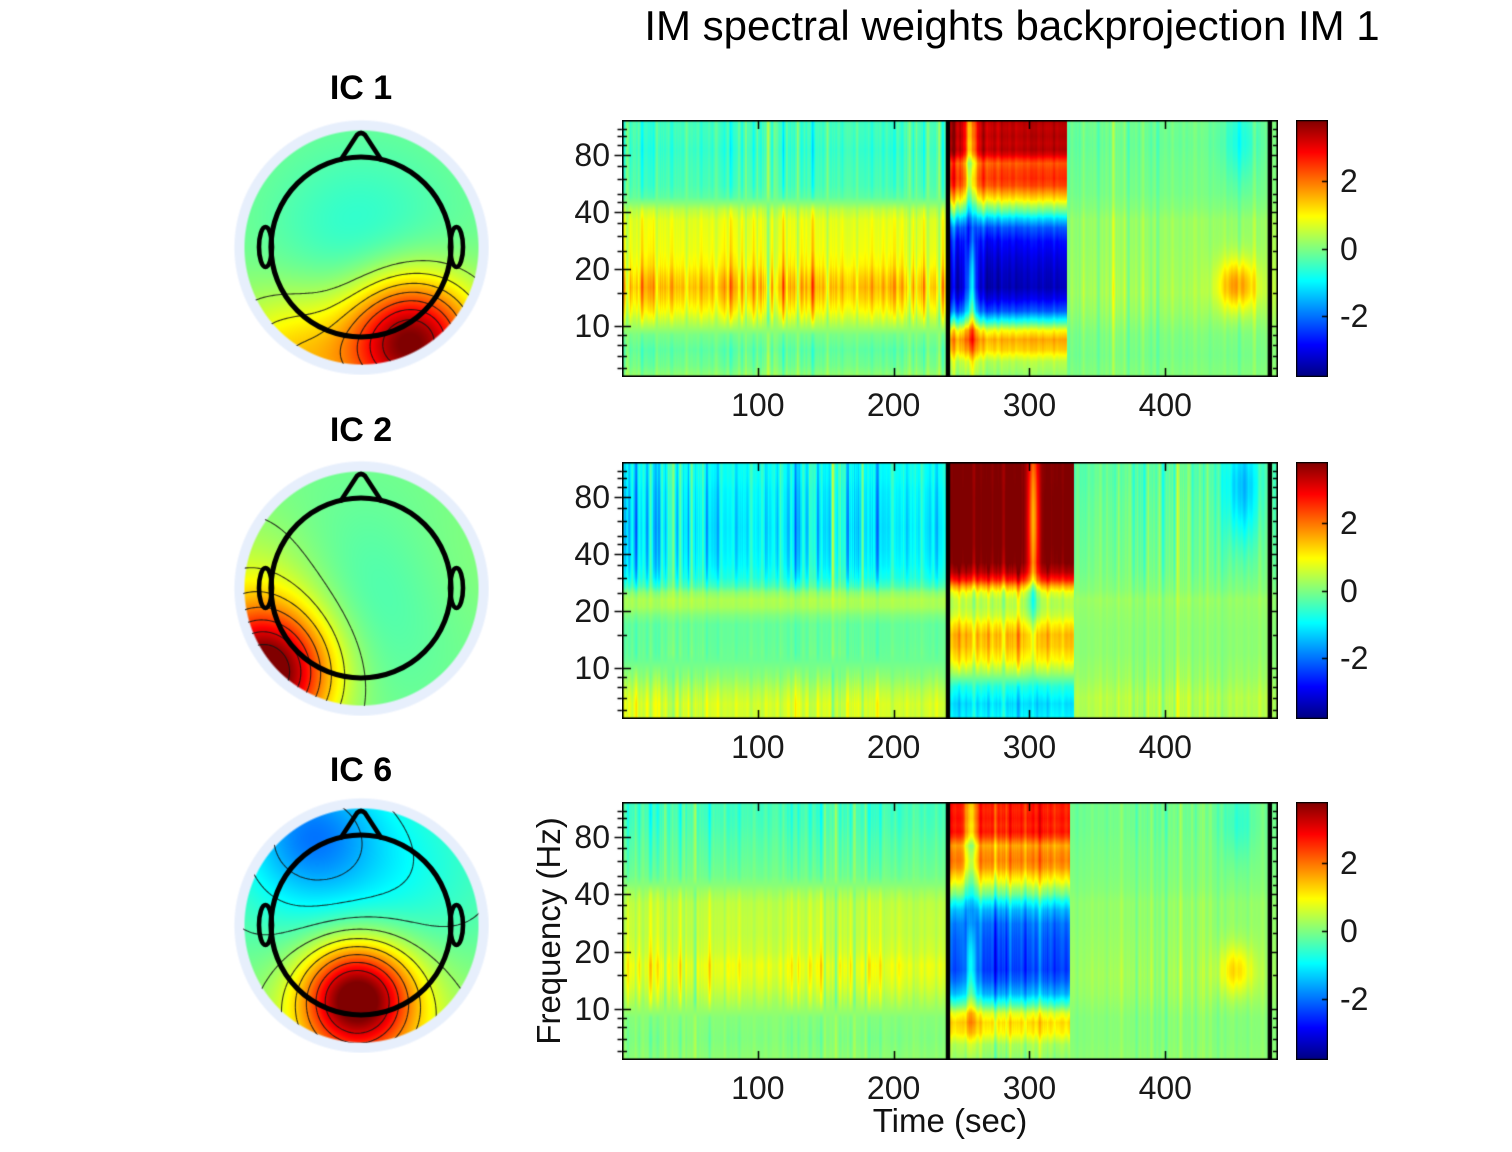  I want to click on ic-6-topomap, so click(361, 925).